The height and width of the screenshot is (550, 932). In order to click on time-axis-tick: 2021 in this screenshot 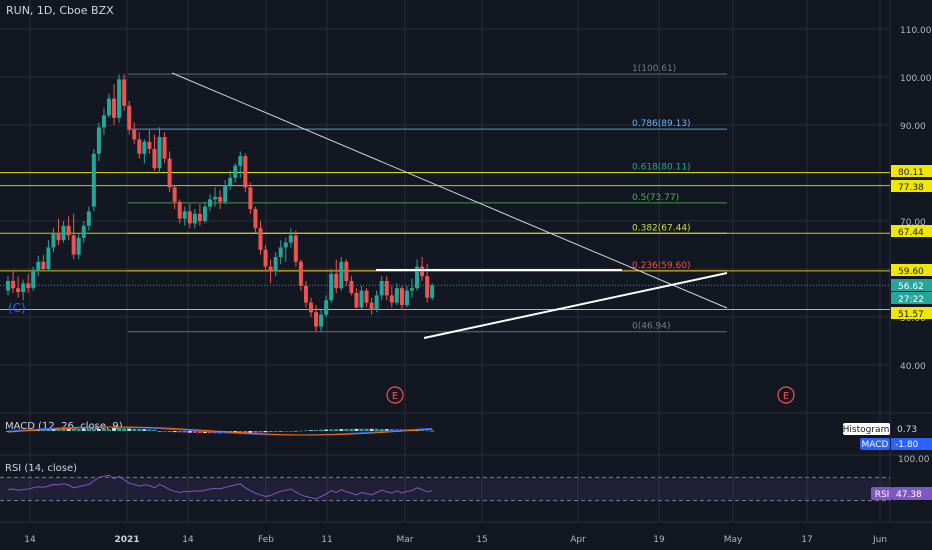, I will do `click(126, 540)`.